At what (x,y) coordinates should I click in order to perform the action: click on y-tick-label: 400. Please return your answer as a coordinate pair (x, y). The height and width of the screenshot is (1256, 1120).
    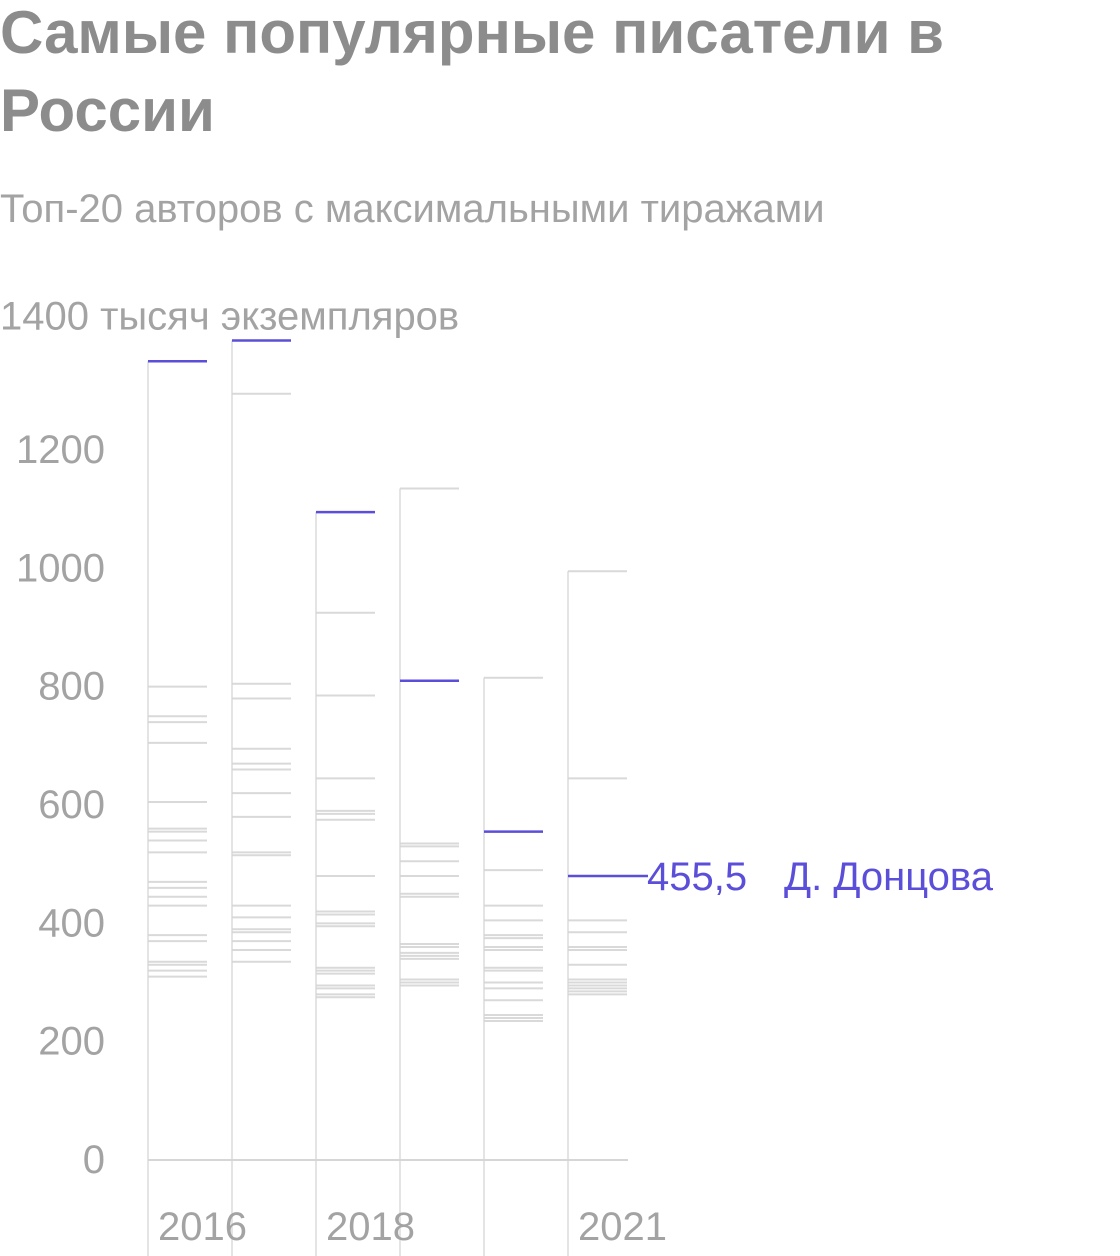
    Looking at the image, I should click on (71, 923).